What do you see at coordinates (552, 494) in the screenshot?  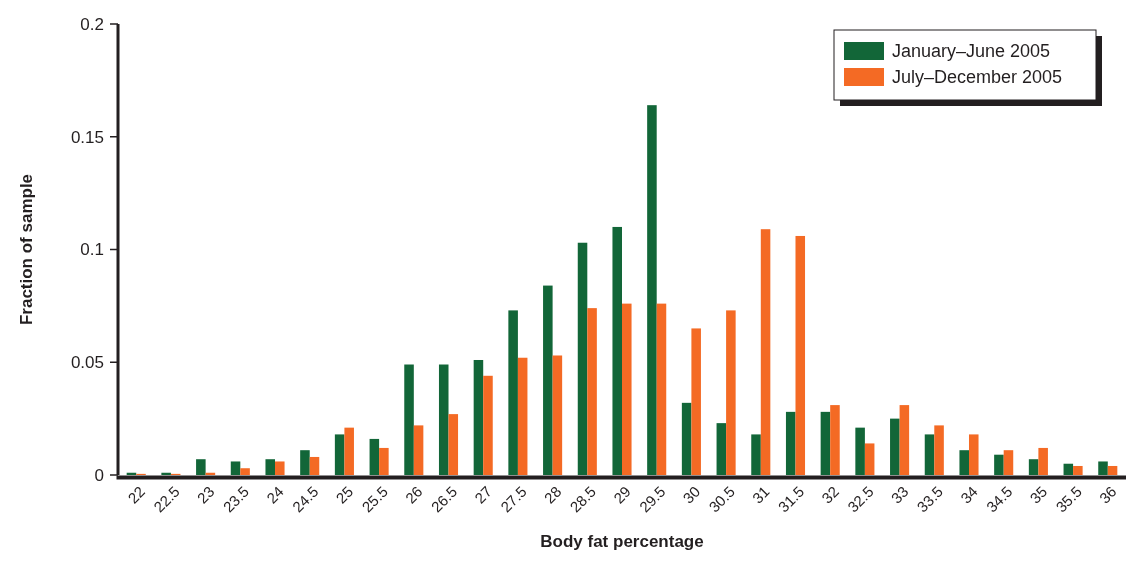 I see `x-tick-label: 28` at bounding box center [552, 494].